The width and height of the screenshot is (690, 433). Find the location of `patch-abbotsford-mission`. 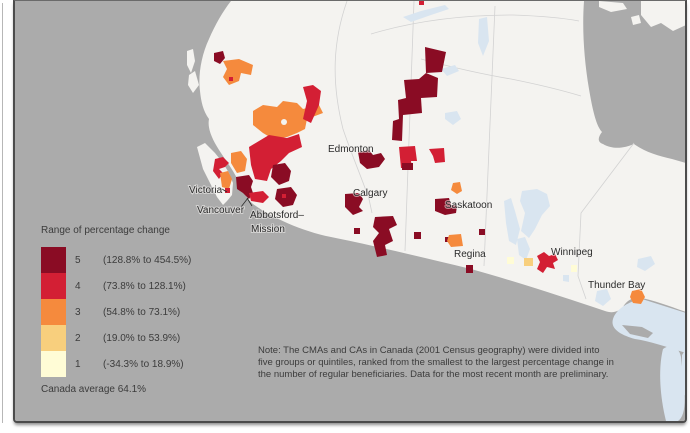

patch-abbotsford-mission is located at coordinates (259, 197).